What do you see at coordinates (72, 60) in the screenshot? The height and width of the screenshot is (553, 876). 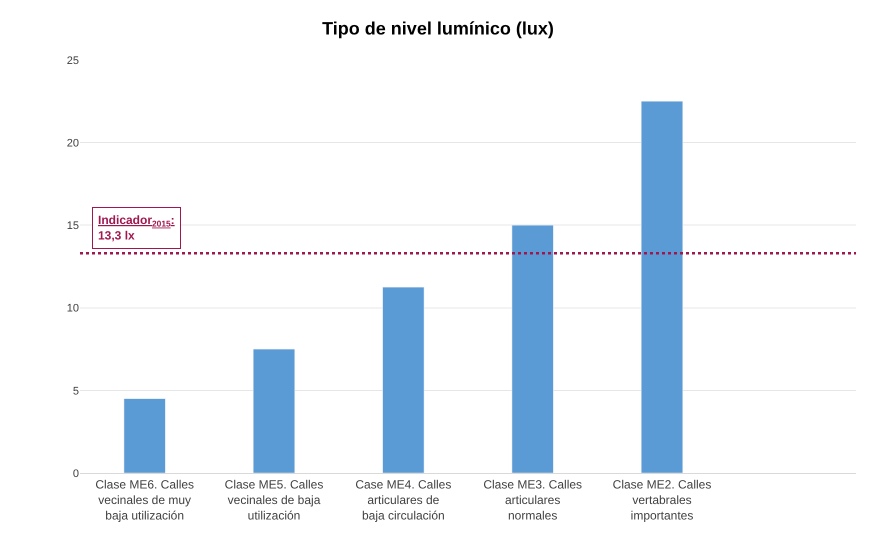 I see `y-tick-label: 25` at bounding box center [72, 60].